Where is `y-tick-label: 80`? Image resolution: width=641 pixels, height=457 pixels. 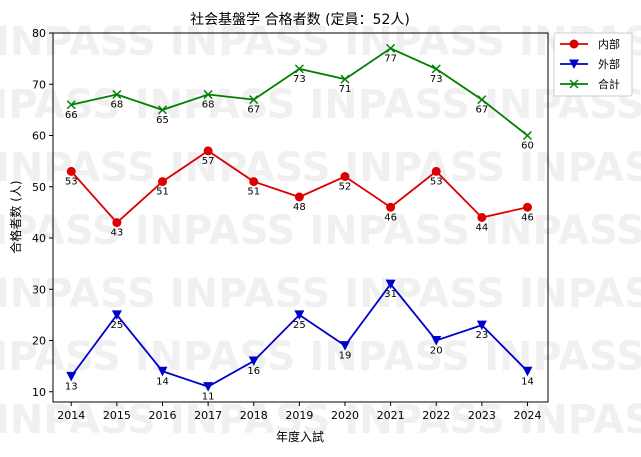
y-tick-label: 80 is located at coordinates (39, 33).